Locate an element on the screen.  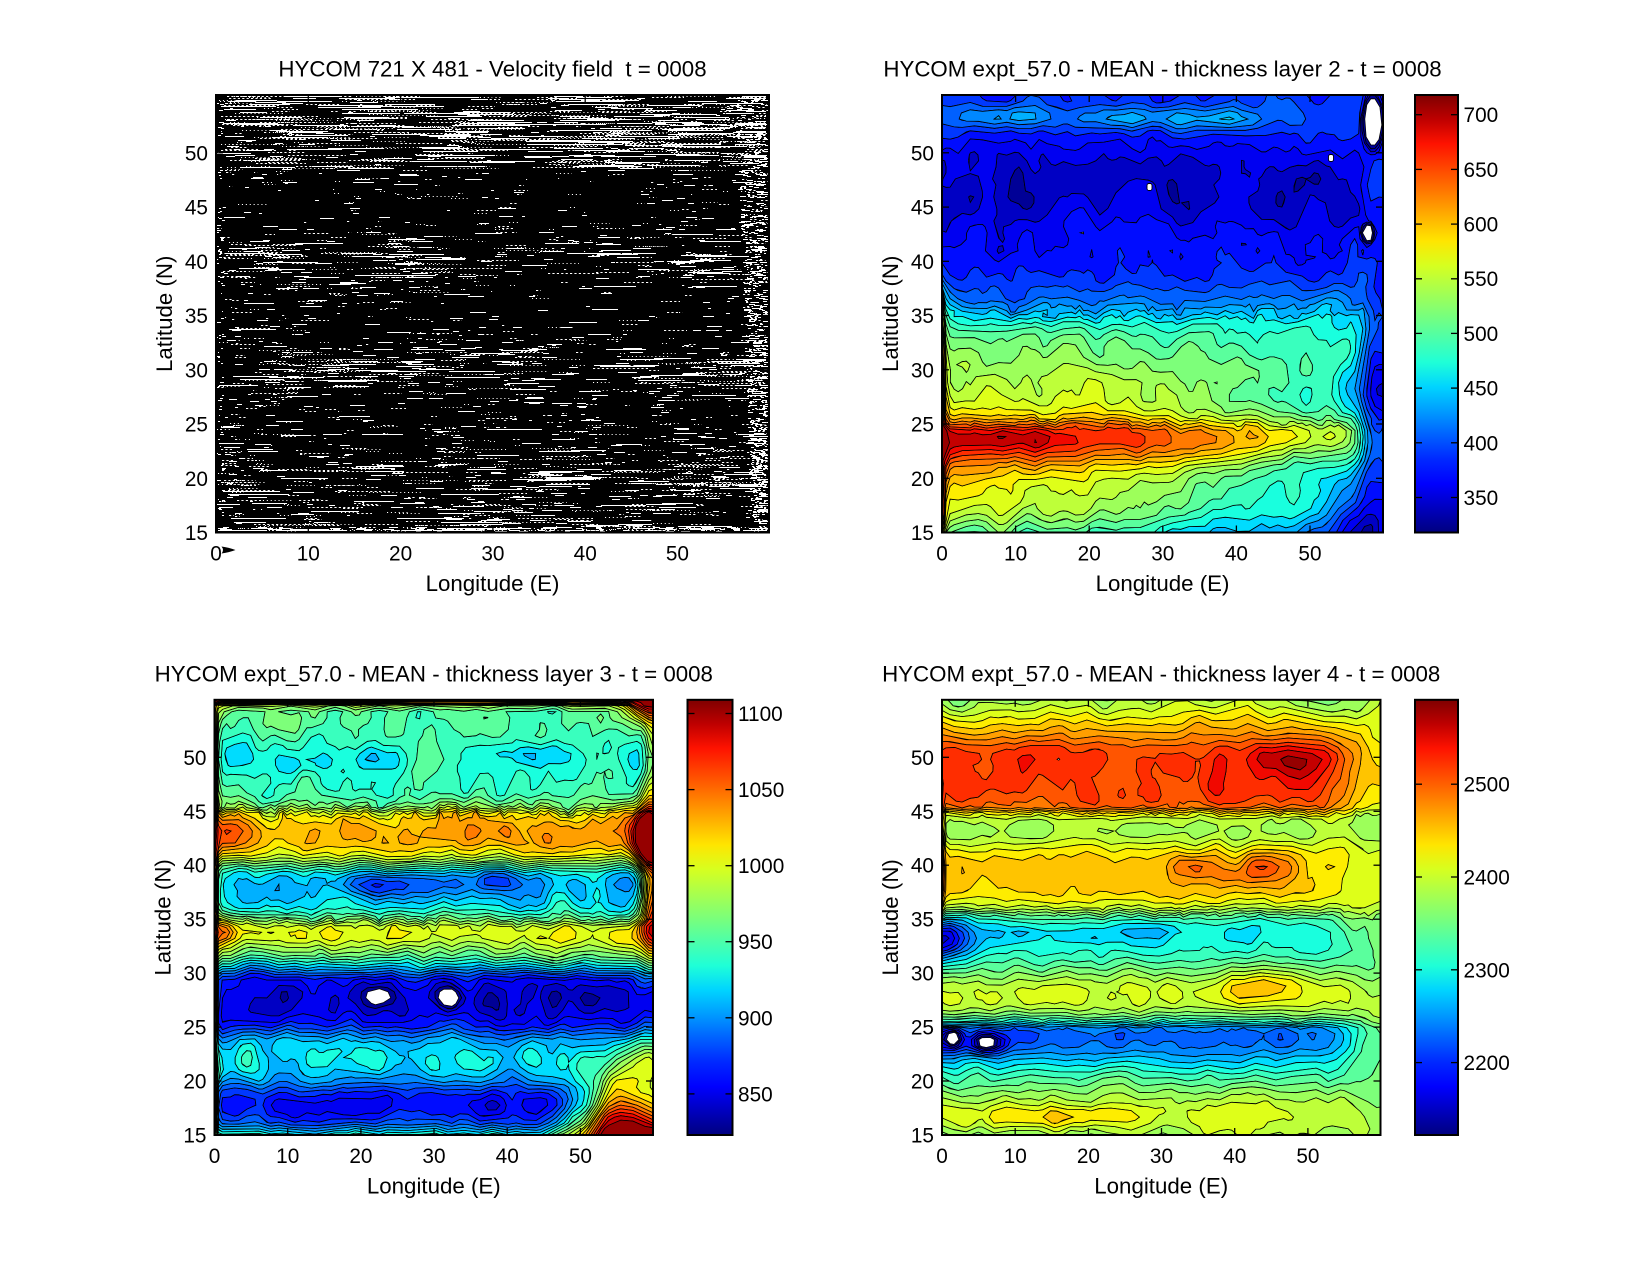
svg-text: 500 is located at coordinates (1481, 334).